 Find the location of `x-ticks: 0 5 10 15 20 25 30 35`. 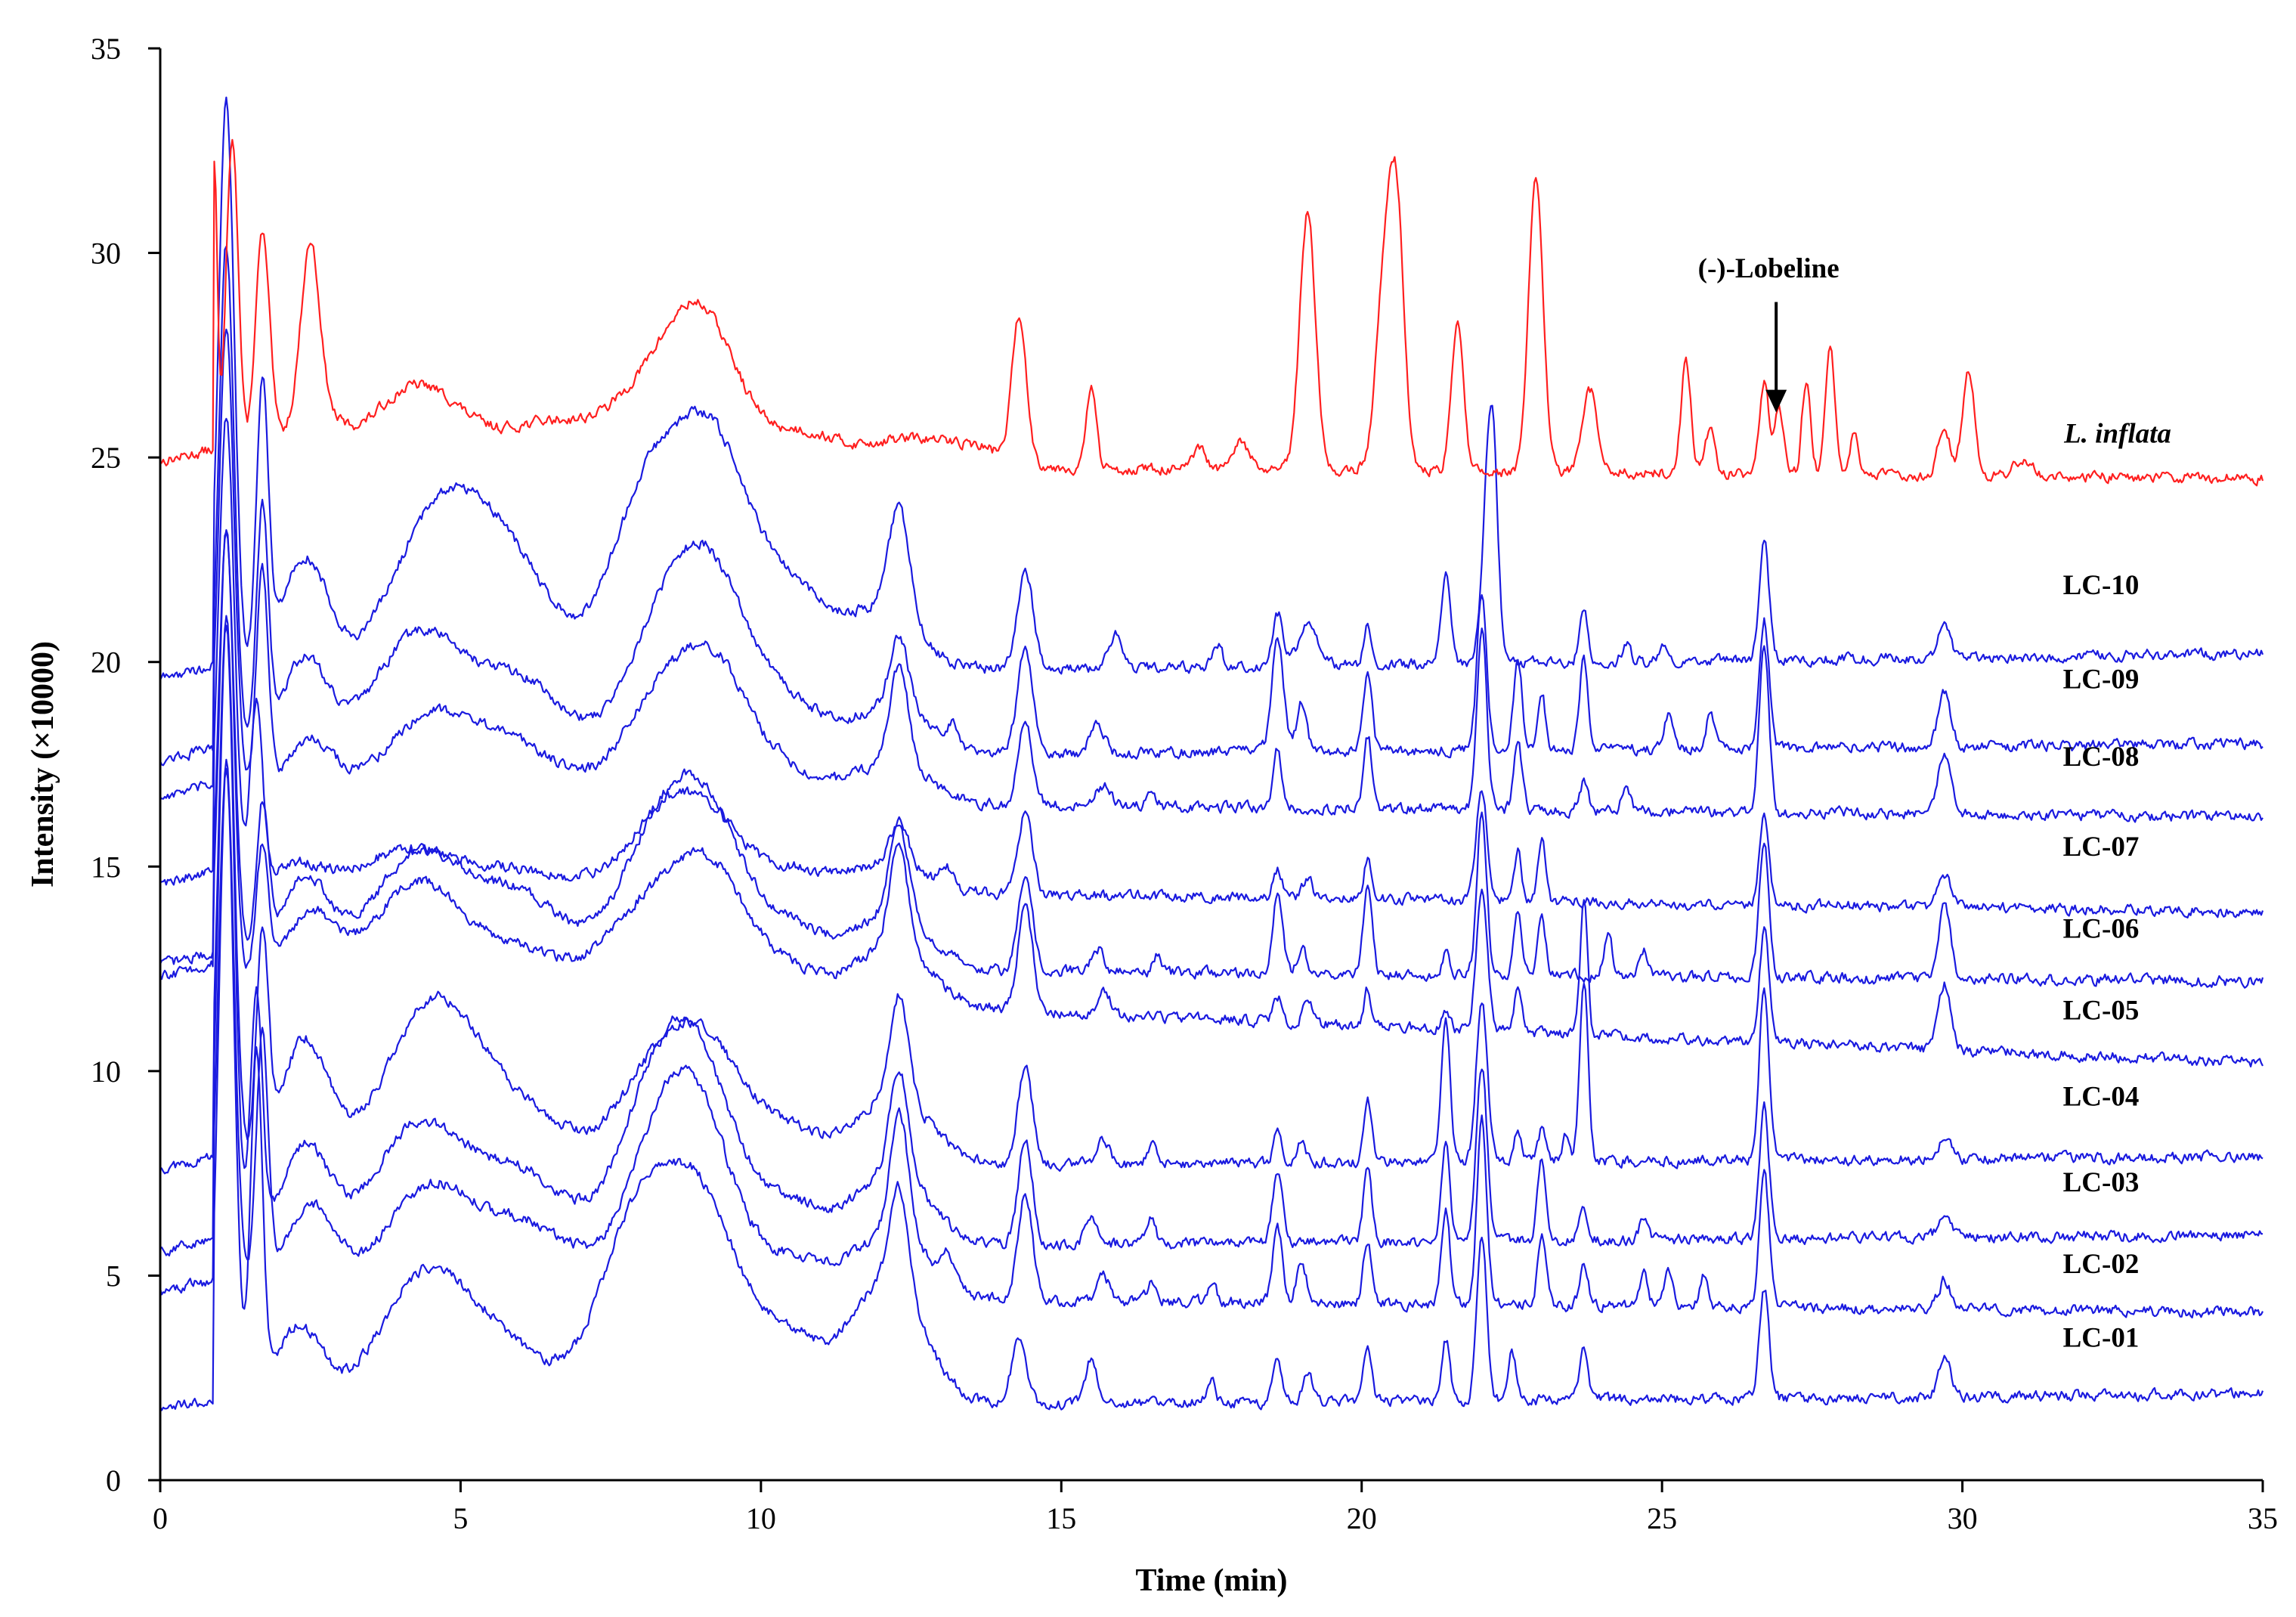

x-ticks: 0 5 10 15 20 25 30 35 is located at coordinates (1215, 1507).